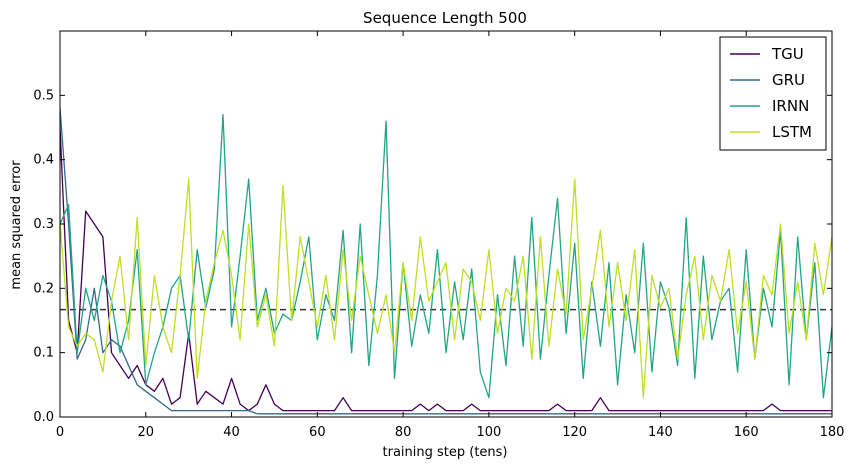 The height and width of the screenshot is (468, 856). Describe the element at coordinates (445, 18) in the screenshot. I see `chart-title: Sequence Length 500` at that location.